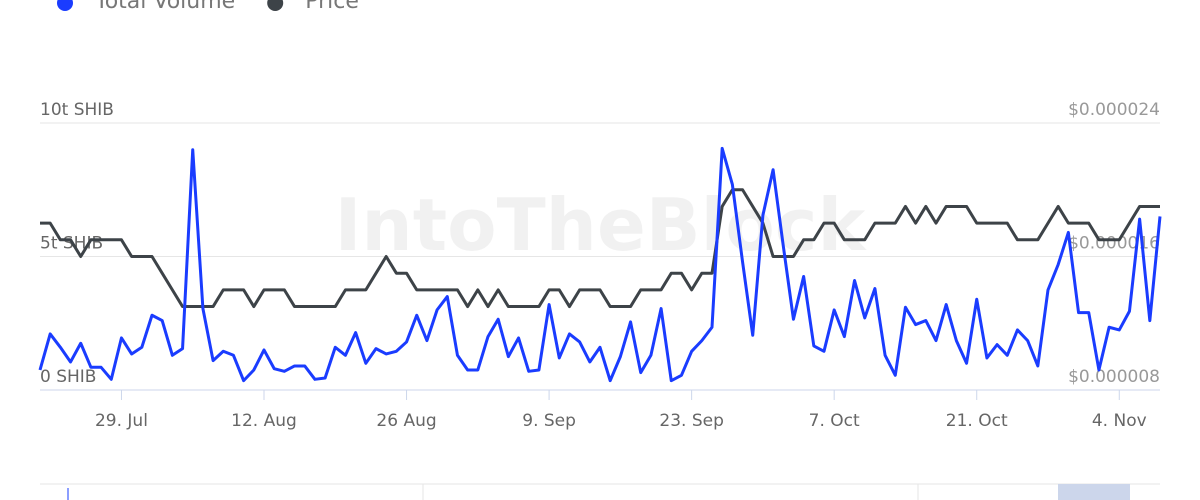  What do you see at coordinates (1114, 110) in the screenshot?
I see `y2-tick-label: $0.000024` at bounding box center [1114, 110].